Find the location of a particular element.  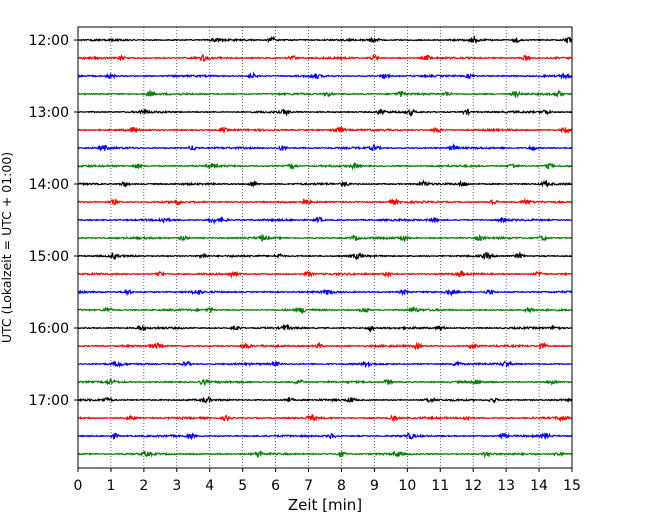

x-tick-label: 8 is located at coordinates (341, 486).